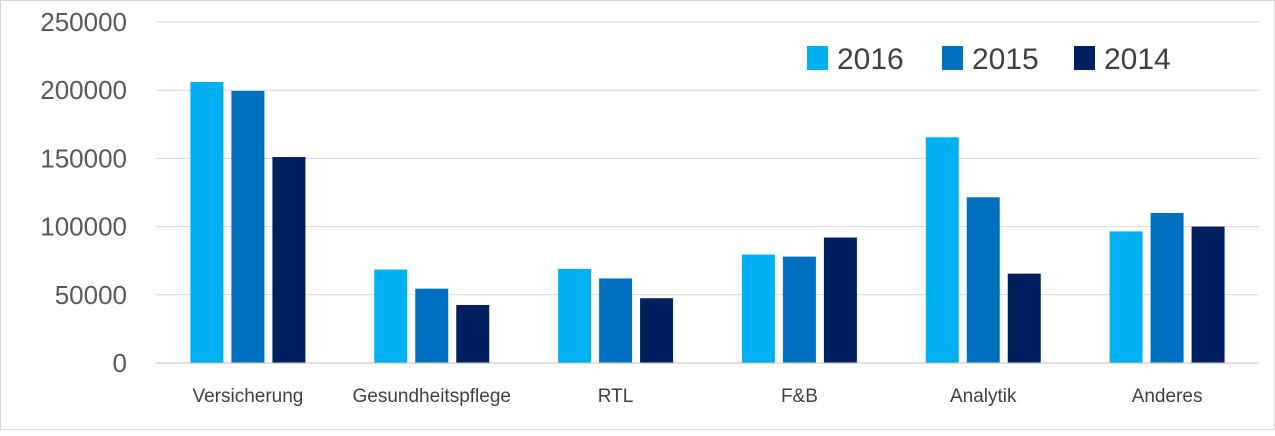  Describe the element at coordinates (817, 58) in the screenshot. I see `legend-swatch-2016` at that location.